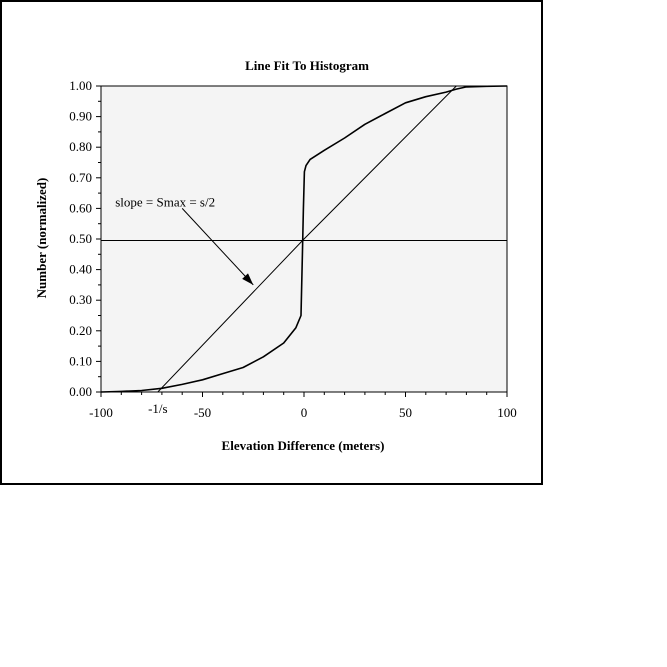 The width and height of the screenshot is (667, 667). Describe the element at coordinates (507, 412) in the screenshot. I see `x-tick-label: 100` at that location.